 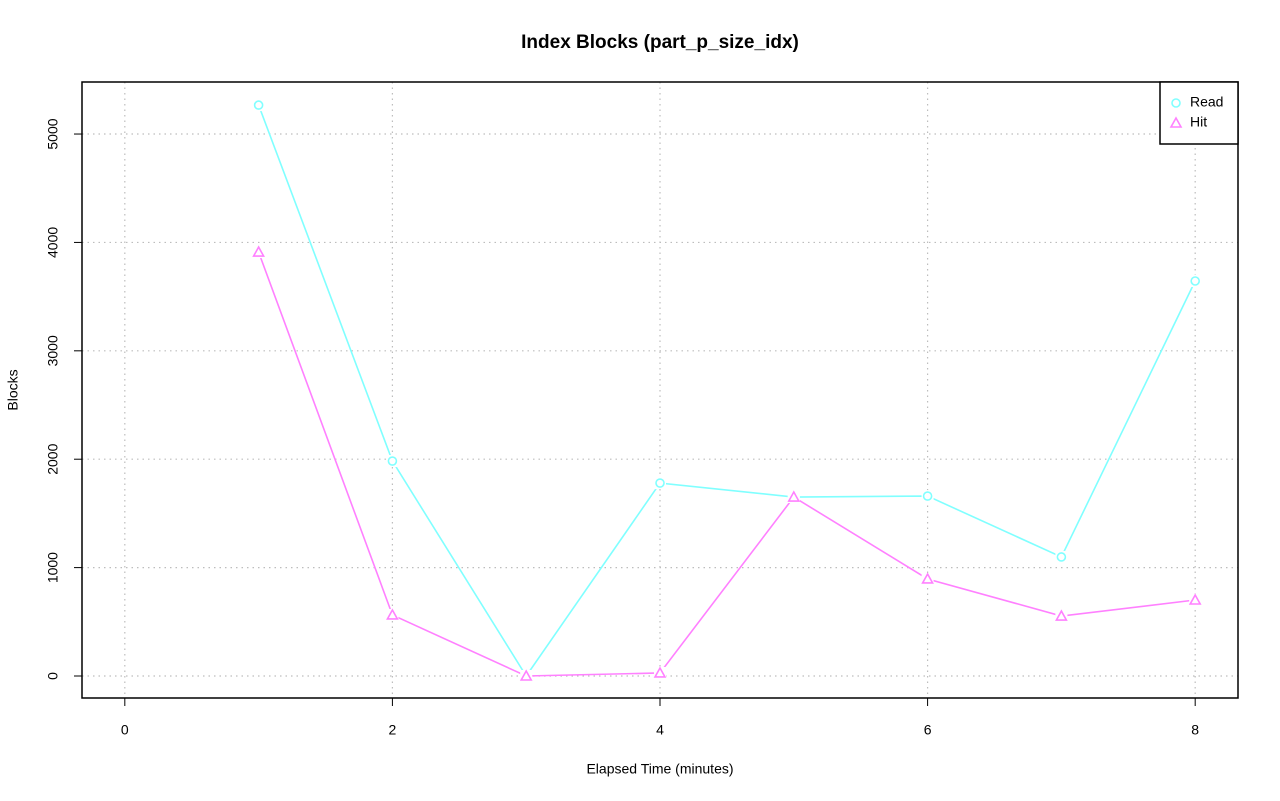 What do you see at coordinates (1206, 102) in the screenshot?
I see `legend-label: Read` at bounding box center [1206, 102].